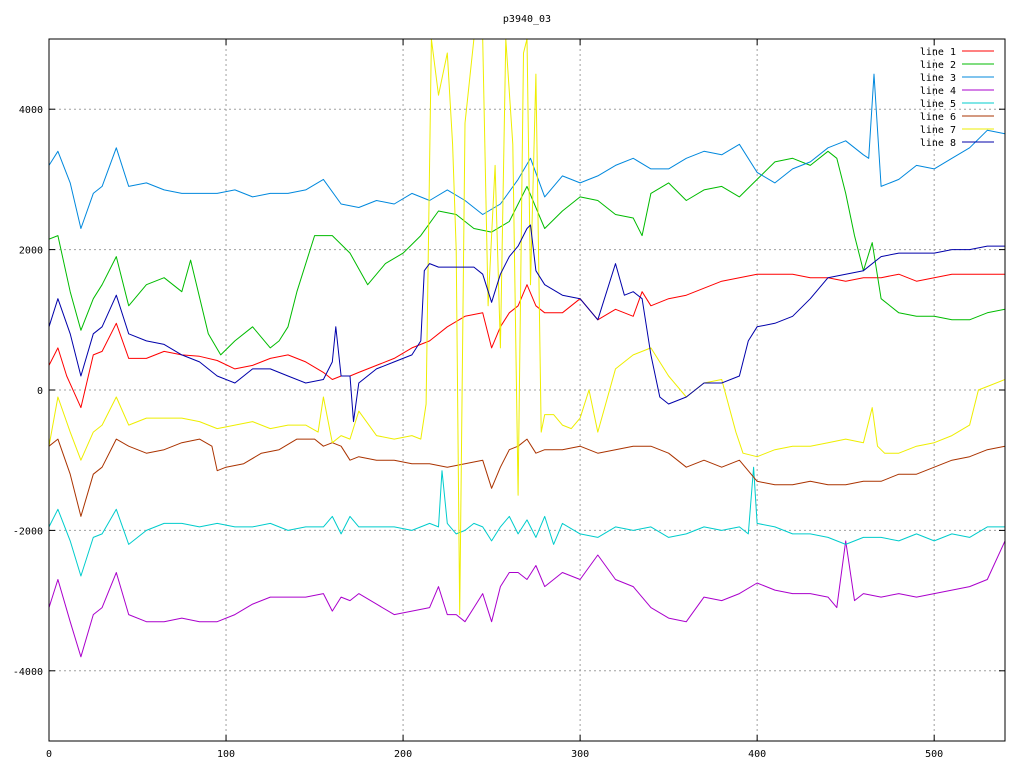 The height and width of the screenshot is (768, 1024). I want to click on y-tick-label: 2000, so click(31, 251).